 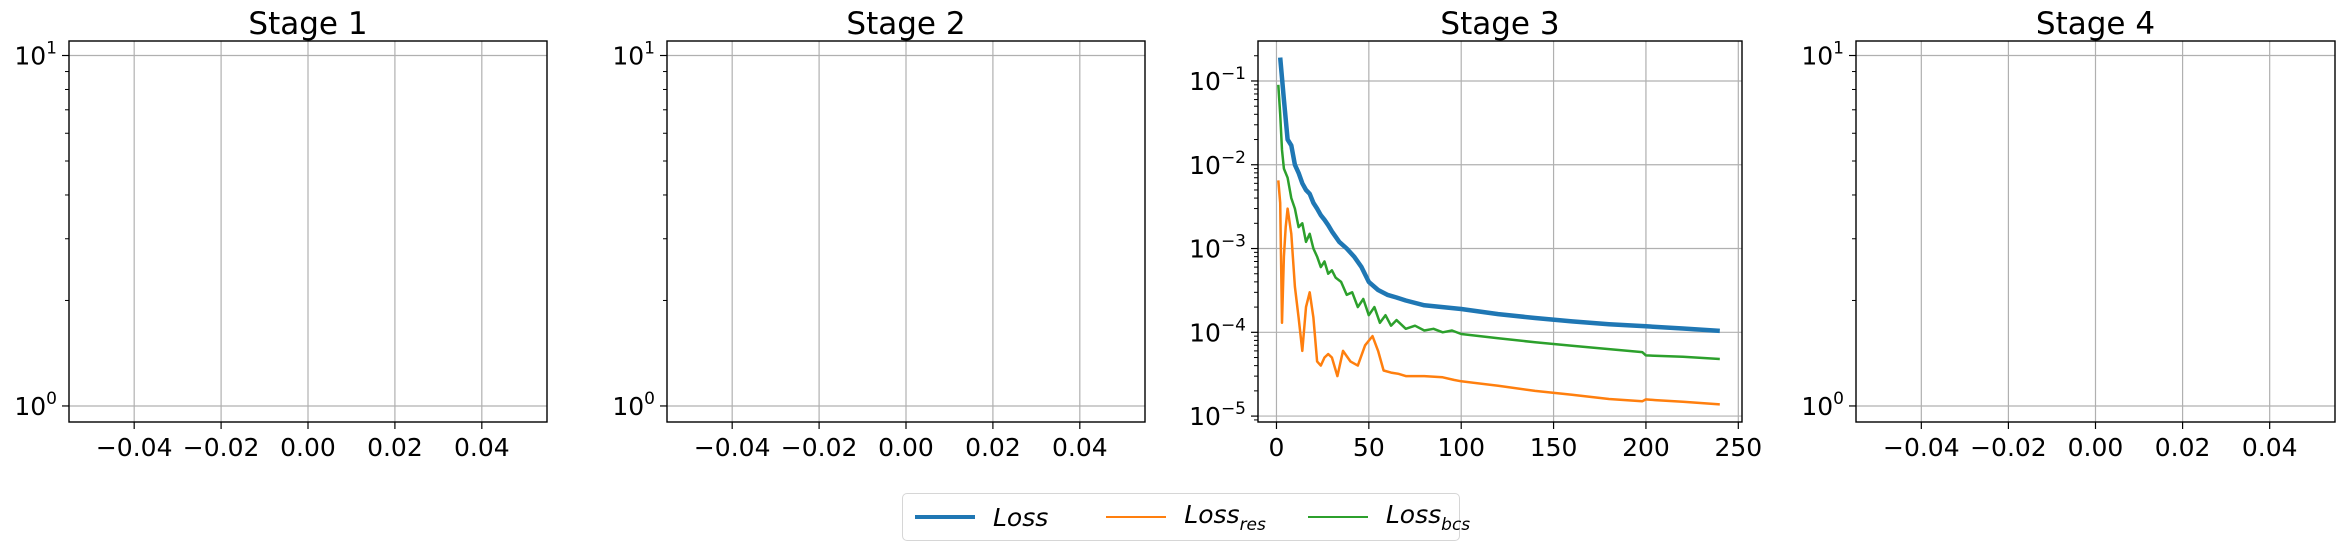 I want to click on x-tick-label: 250, so click(x=1738, y=447).